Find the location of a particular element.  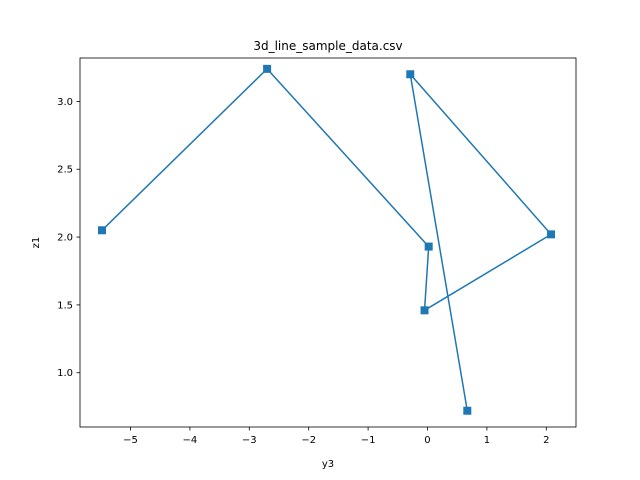

x-tick-label: 2 is located at coordinates (546, 440).